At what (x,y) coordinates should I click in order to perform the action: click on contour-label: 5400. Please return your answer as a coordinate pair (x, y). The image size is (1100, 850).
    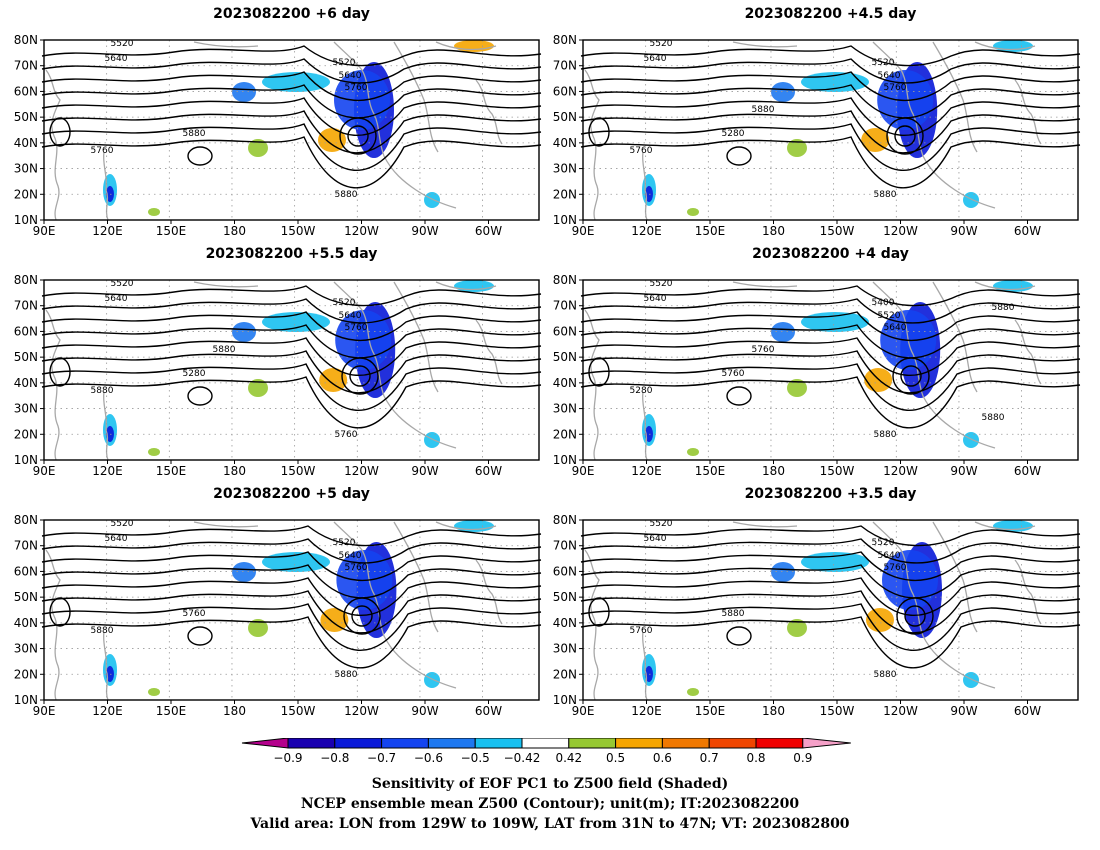
    Looking at the image, I should click on (883, 303).